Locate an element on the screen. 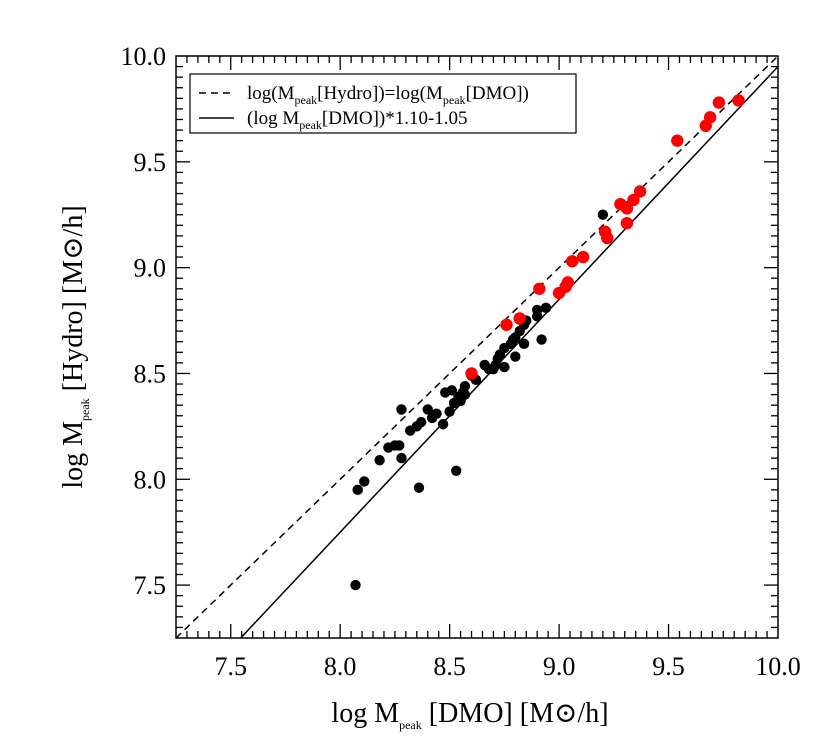 The height and width of the screenshot is (751, 830). x-tick-label: 10.0 is located at coordinates (778, 666).